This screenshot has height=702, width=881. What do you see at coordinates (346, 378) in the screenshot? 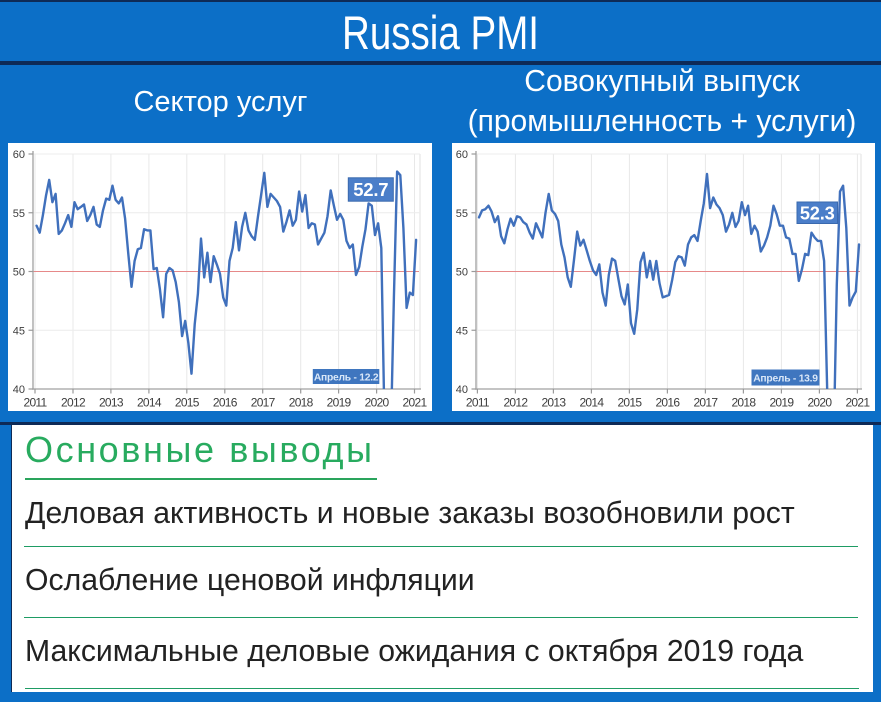
I see `svg-text: Апрель - 12.2` at bounding box center [346, 378].